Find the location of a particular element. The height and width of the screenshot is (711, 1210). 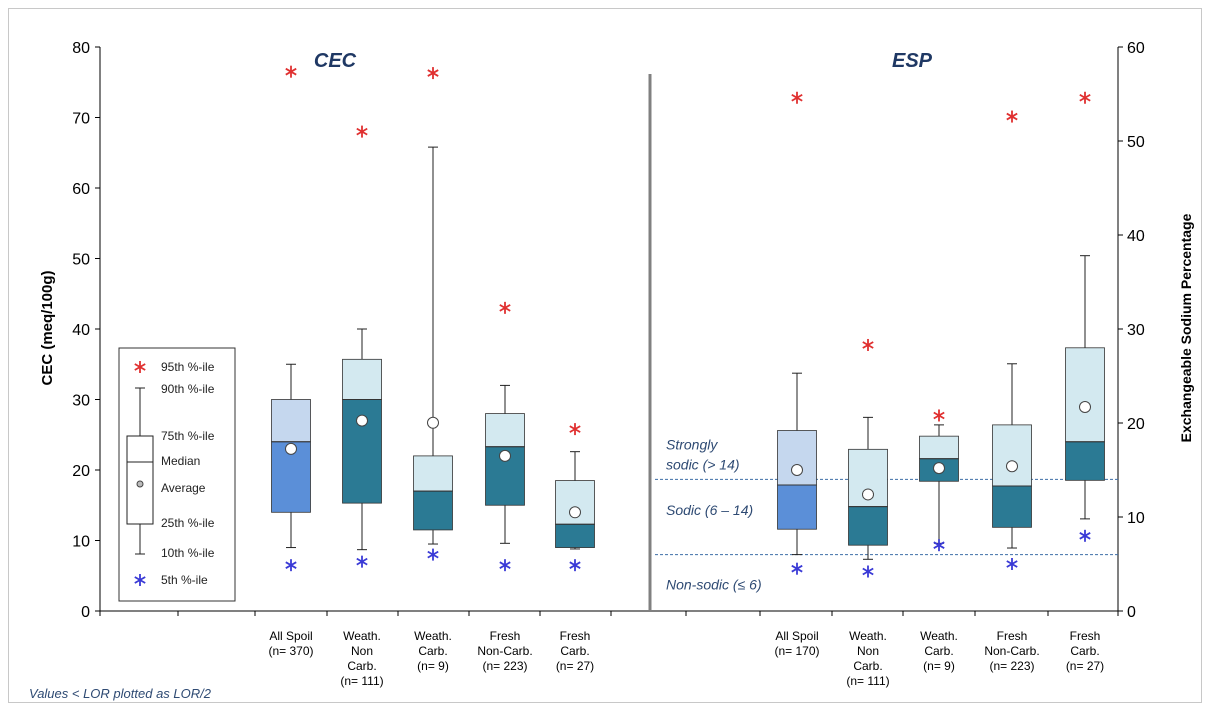

legend-label-average: Average is located at coordinates (183, 488).